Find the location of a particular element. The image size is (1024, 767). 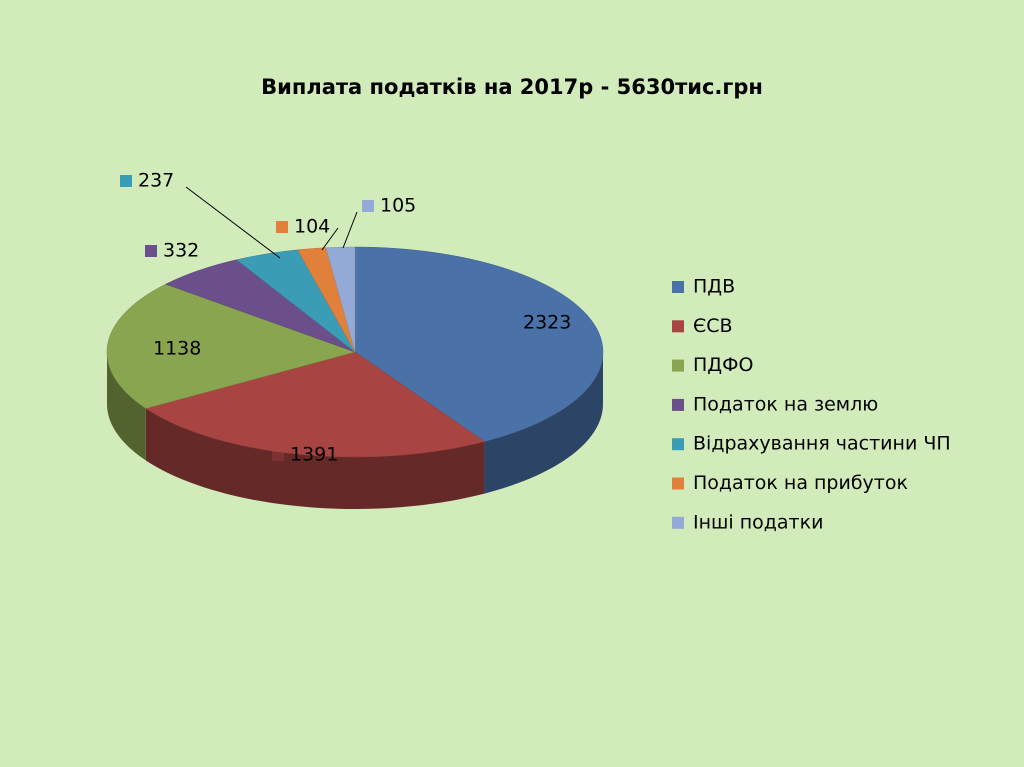

legend-label: ПДФО is located at coordinates (723, 365).